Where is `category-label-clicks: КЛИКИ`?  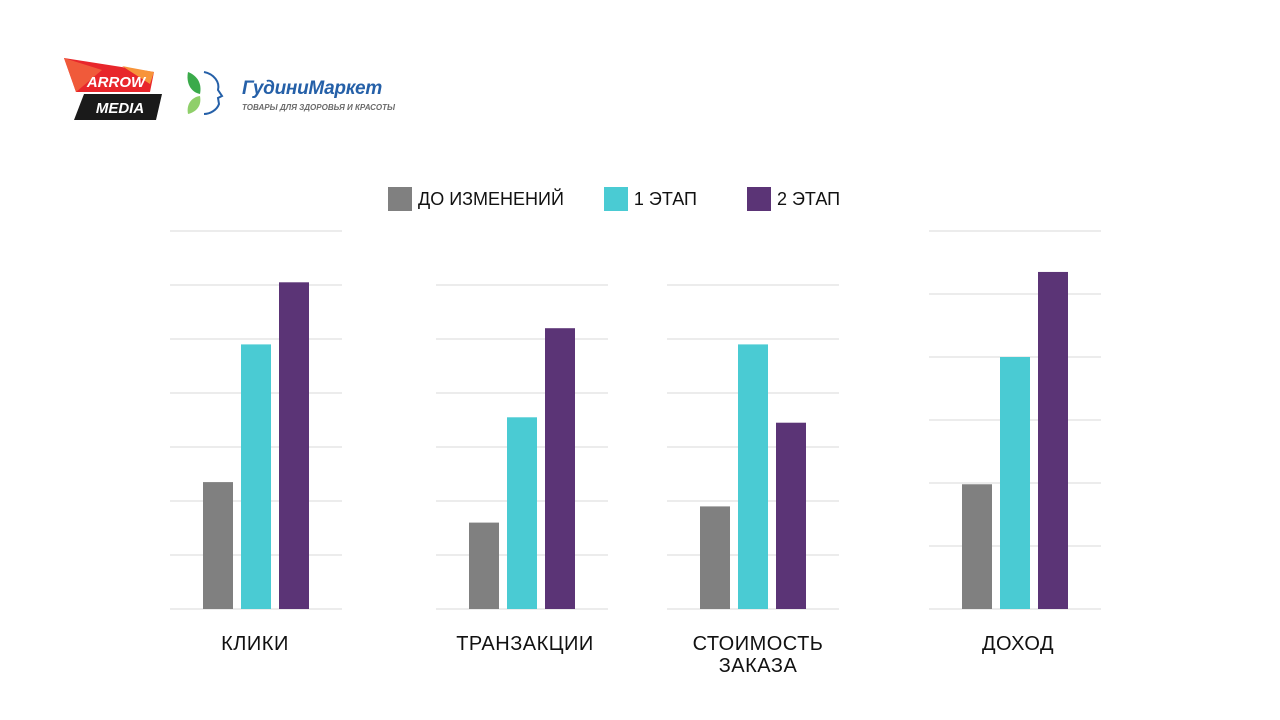 category-label-clicks: КЛИКИ is located at coordinates (255, 644).